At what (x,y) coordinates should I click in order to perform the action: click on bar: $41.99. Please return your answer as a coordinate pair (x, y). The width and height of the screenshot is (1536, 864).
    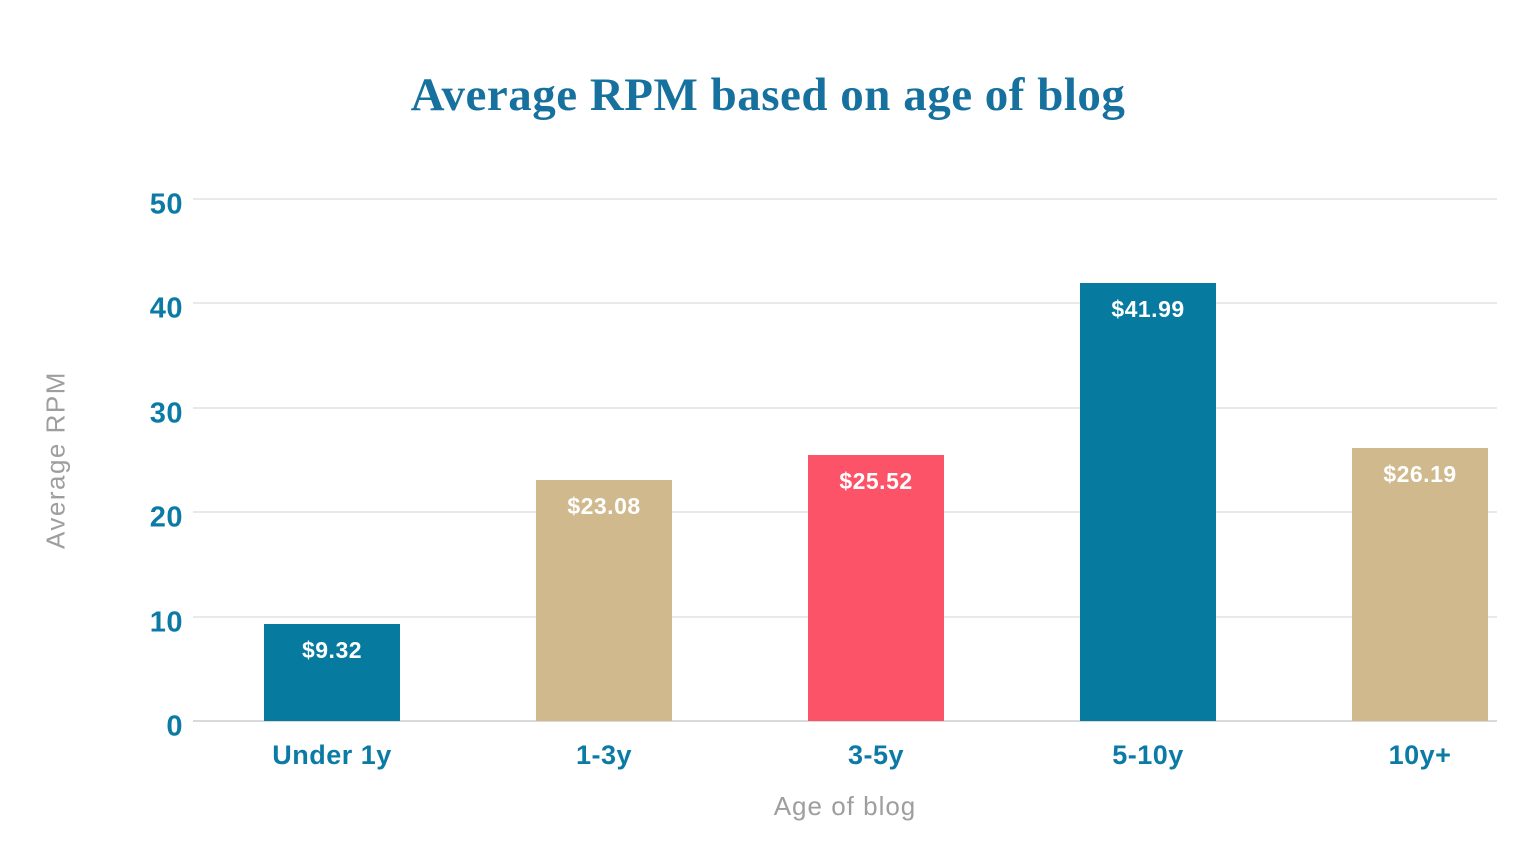
    Looking at the image, I should click on (1148, 501).